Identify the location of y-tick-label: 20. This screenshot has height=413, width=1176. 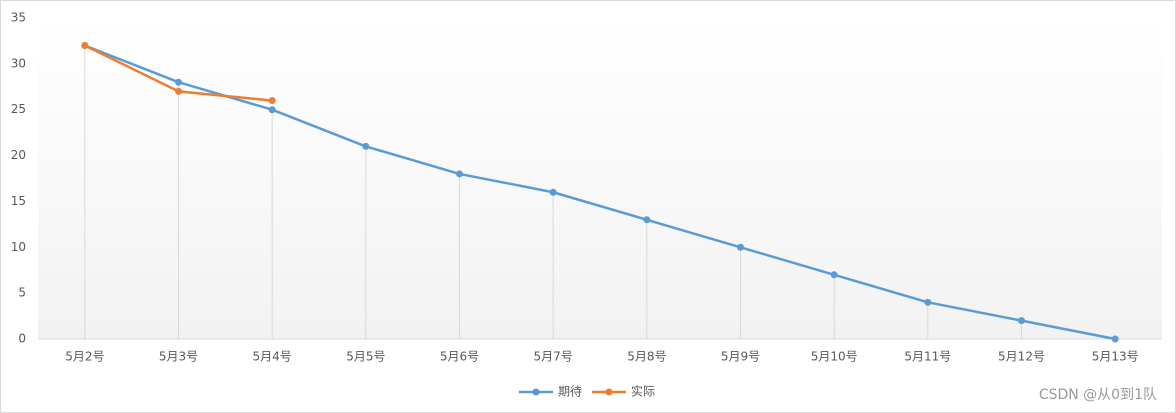
(18, 155).